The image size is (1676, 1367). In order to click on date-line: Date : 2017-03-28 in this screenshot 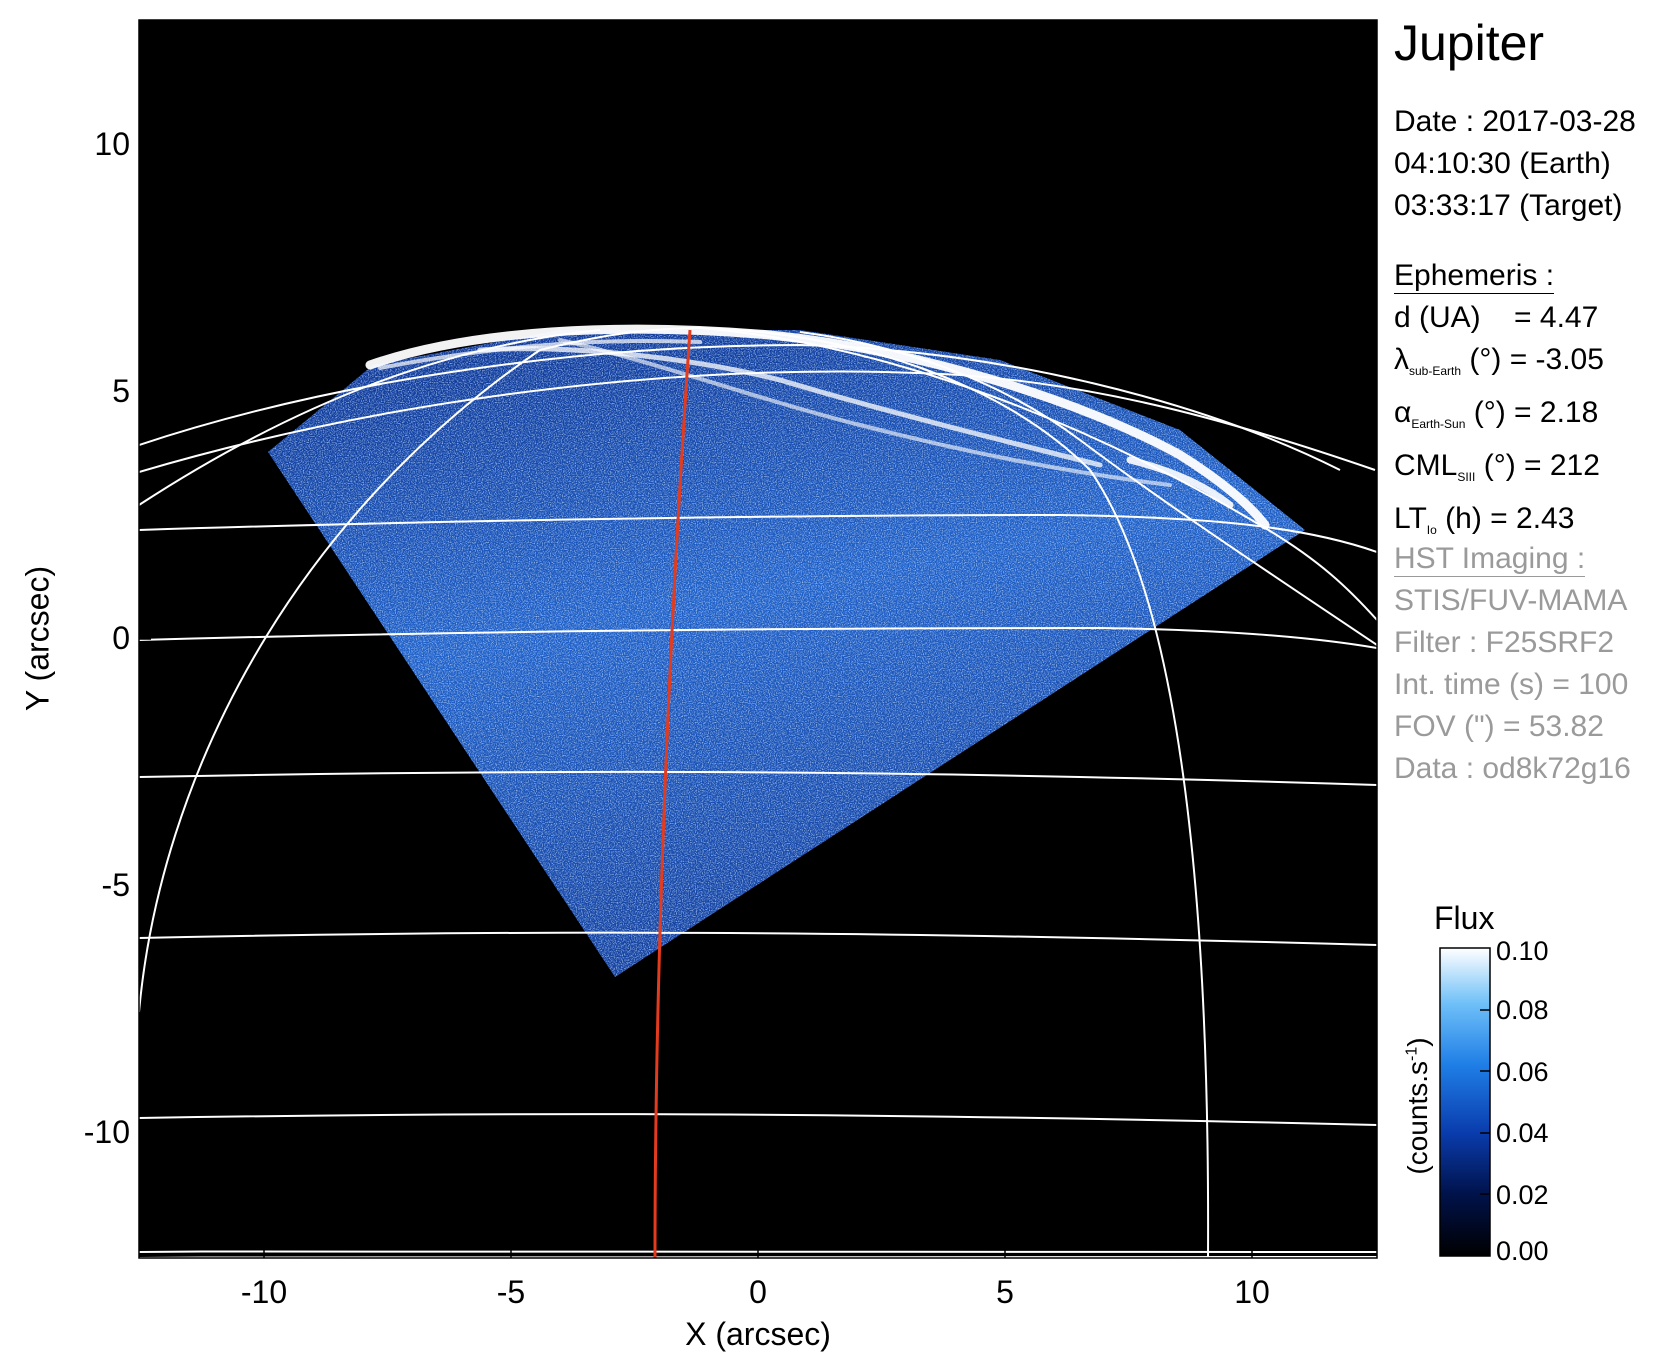, I will do `click(1515, 121)`.